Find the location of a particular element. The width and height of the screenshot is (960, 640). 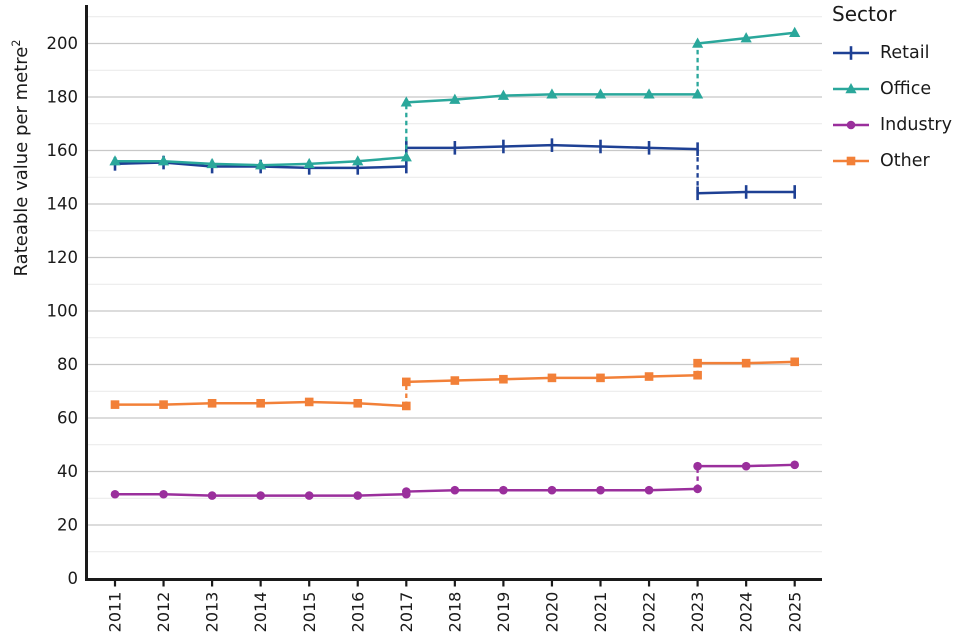

series-retail is located at coordinates (455, 169).